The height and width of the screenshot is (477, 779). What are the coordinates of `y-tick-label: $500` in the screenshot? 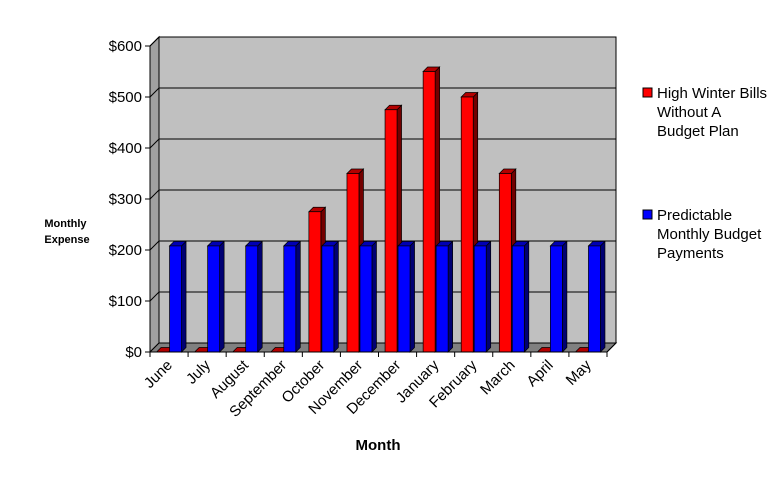 It's located at (125, 97).